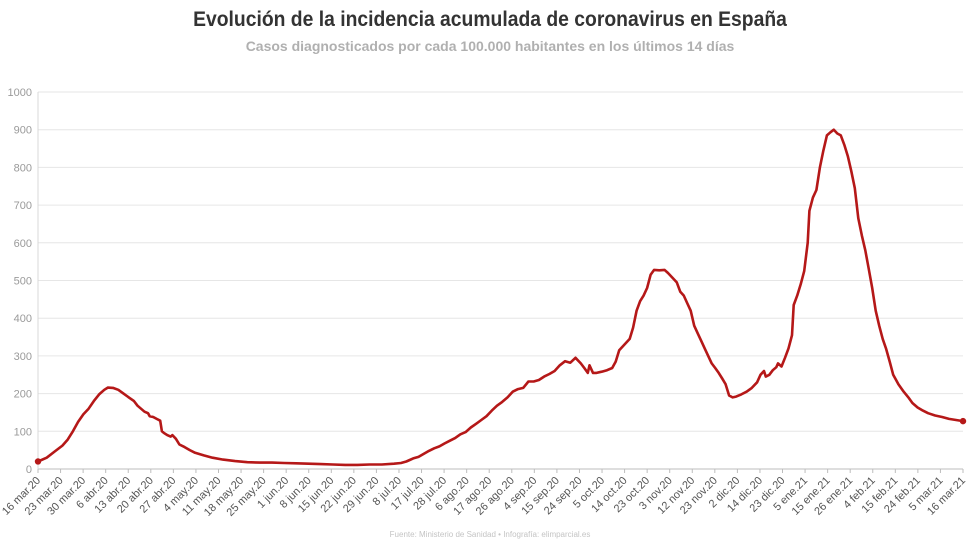  Describe the element at coordinates (23, 168) in the screenshot. I see `y-tick-label: 800` at that location.